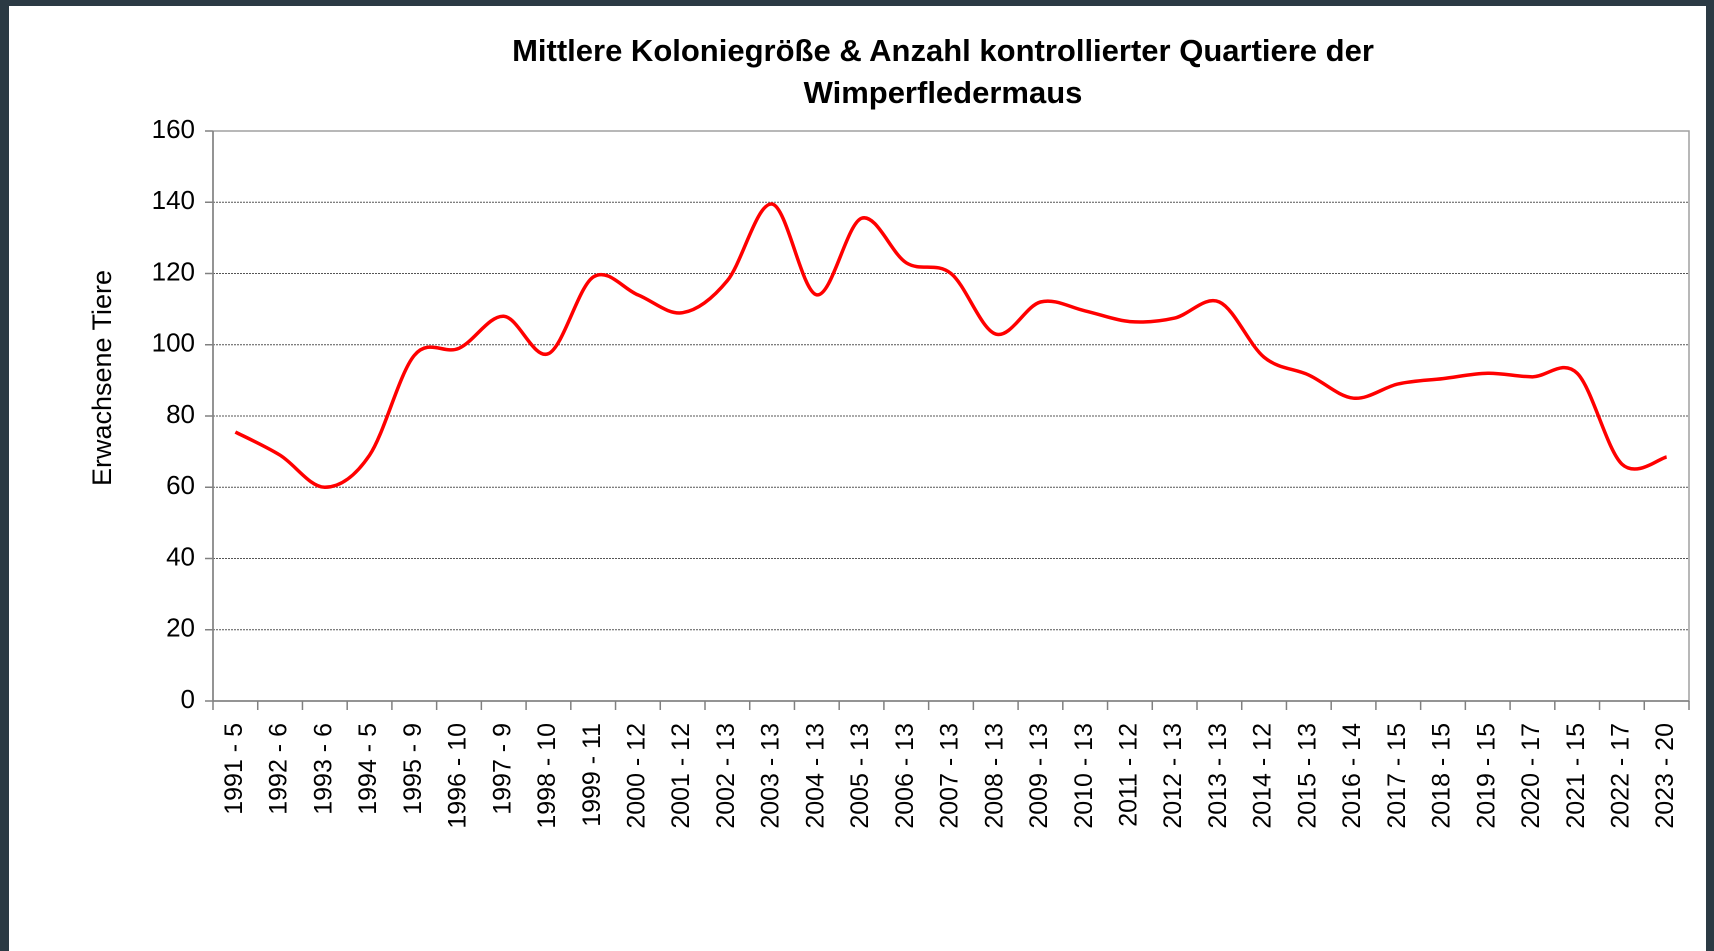  I want to click on x-tick-label: 2018 - 15, so click(1442, 776).